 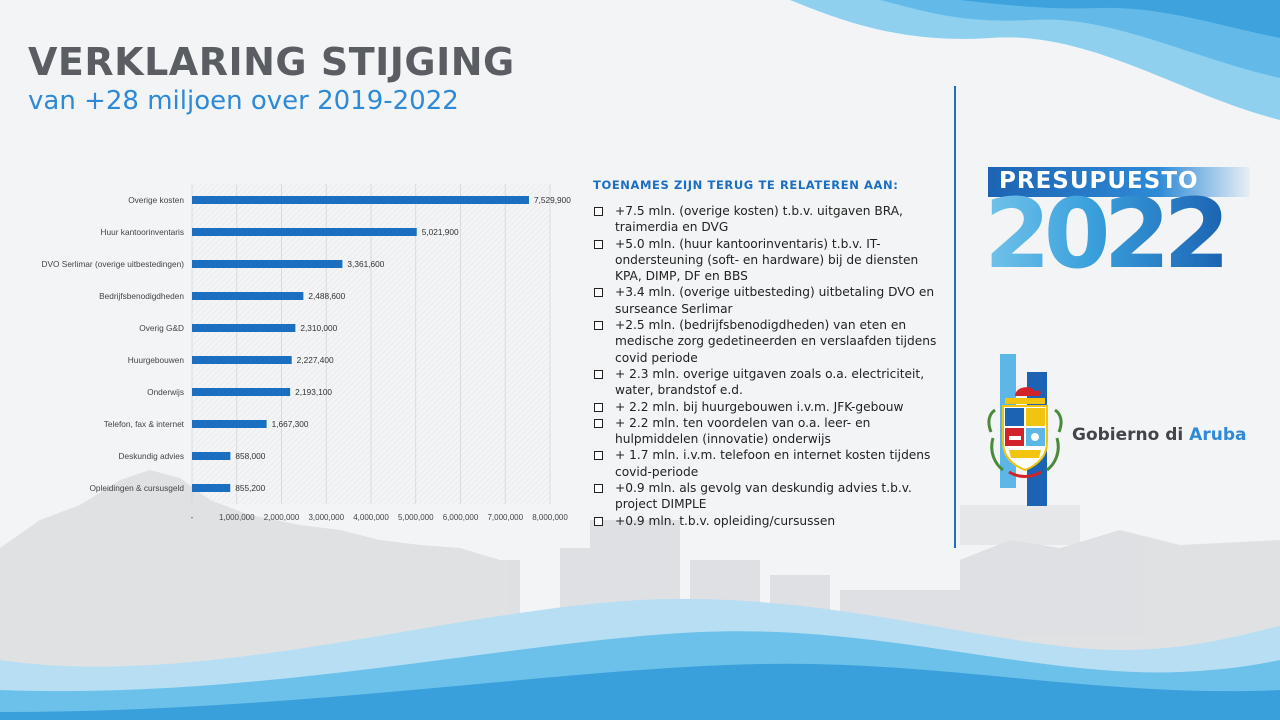 What do you see at coordinates (113, 264) in the screenshot?
I see `category-label: DVO Serlimar (overige uitbestedingen)` at bounding box center [113, 264].